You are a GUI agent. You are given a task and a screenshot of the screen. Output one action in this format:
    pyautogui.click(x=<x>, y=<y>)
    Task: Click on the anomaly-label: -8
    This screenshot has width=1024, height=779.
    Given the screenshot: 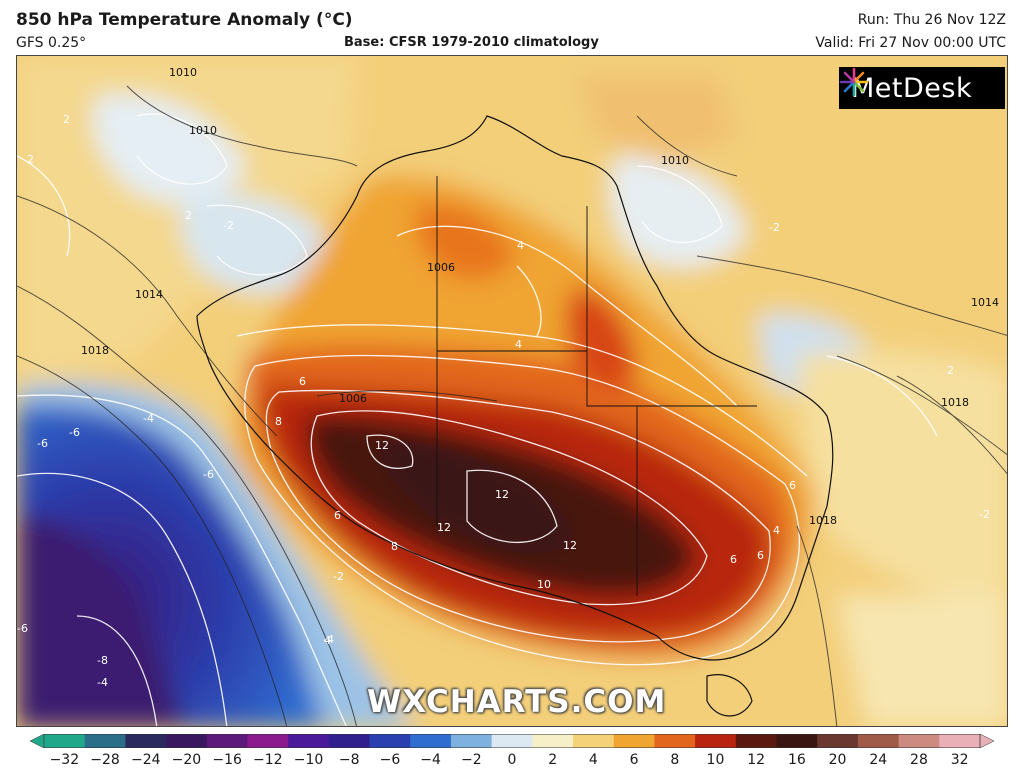 What is the action you would take?
    pyautogui.click(x=102, y=660)
    